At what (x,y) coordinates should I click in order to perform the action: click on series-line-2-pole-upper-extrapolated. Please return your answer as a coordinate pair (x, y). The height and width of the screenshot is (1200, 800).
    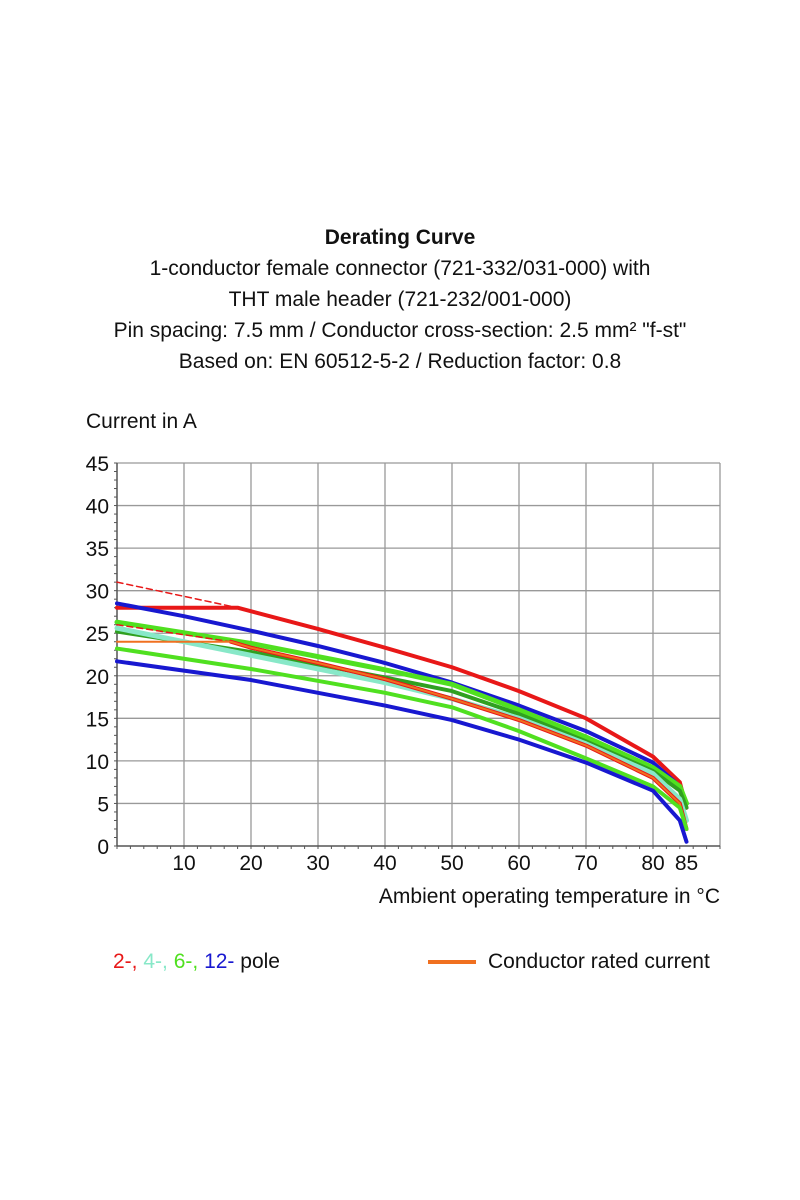
    Looking at the image, I should click on (177, 595).